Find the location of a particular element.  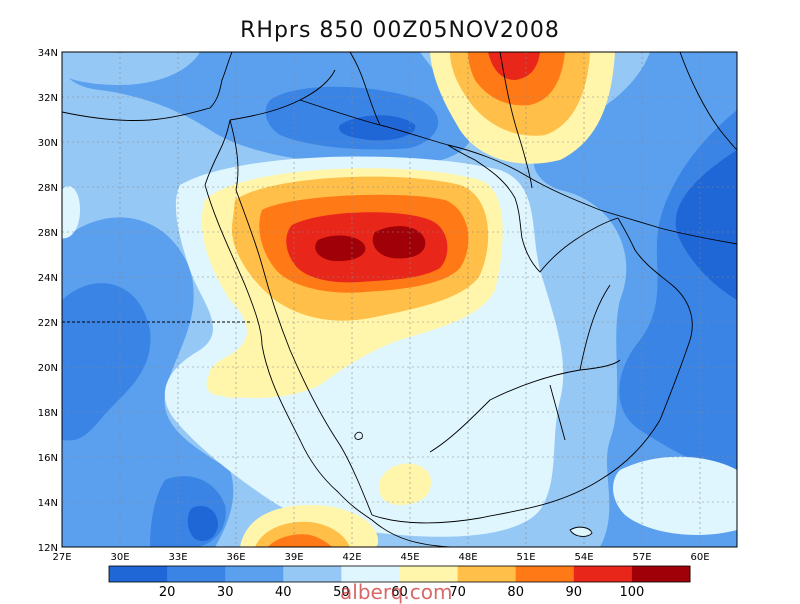

rh-region-60-far-west is located at coordinates (71, 212).